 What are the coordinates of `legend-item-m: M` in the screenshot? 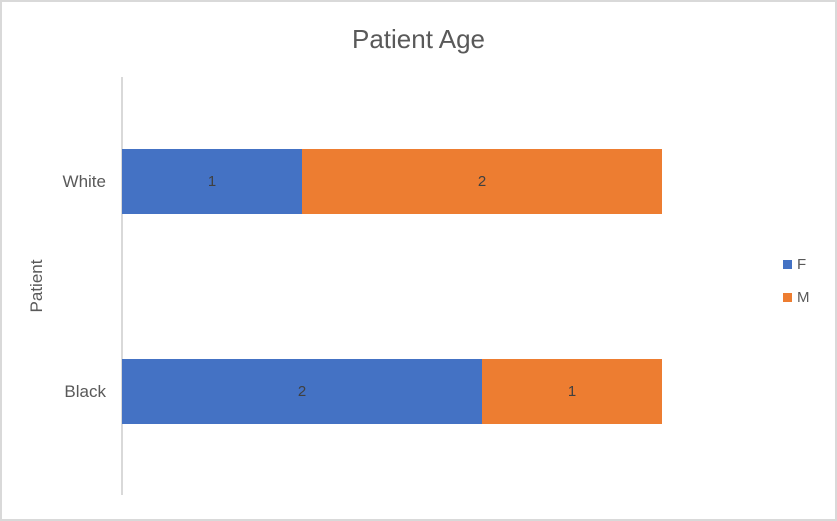 It's located at (796, 297).